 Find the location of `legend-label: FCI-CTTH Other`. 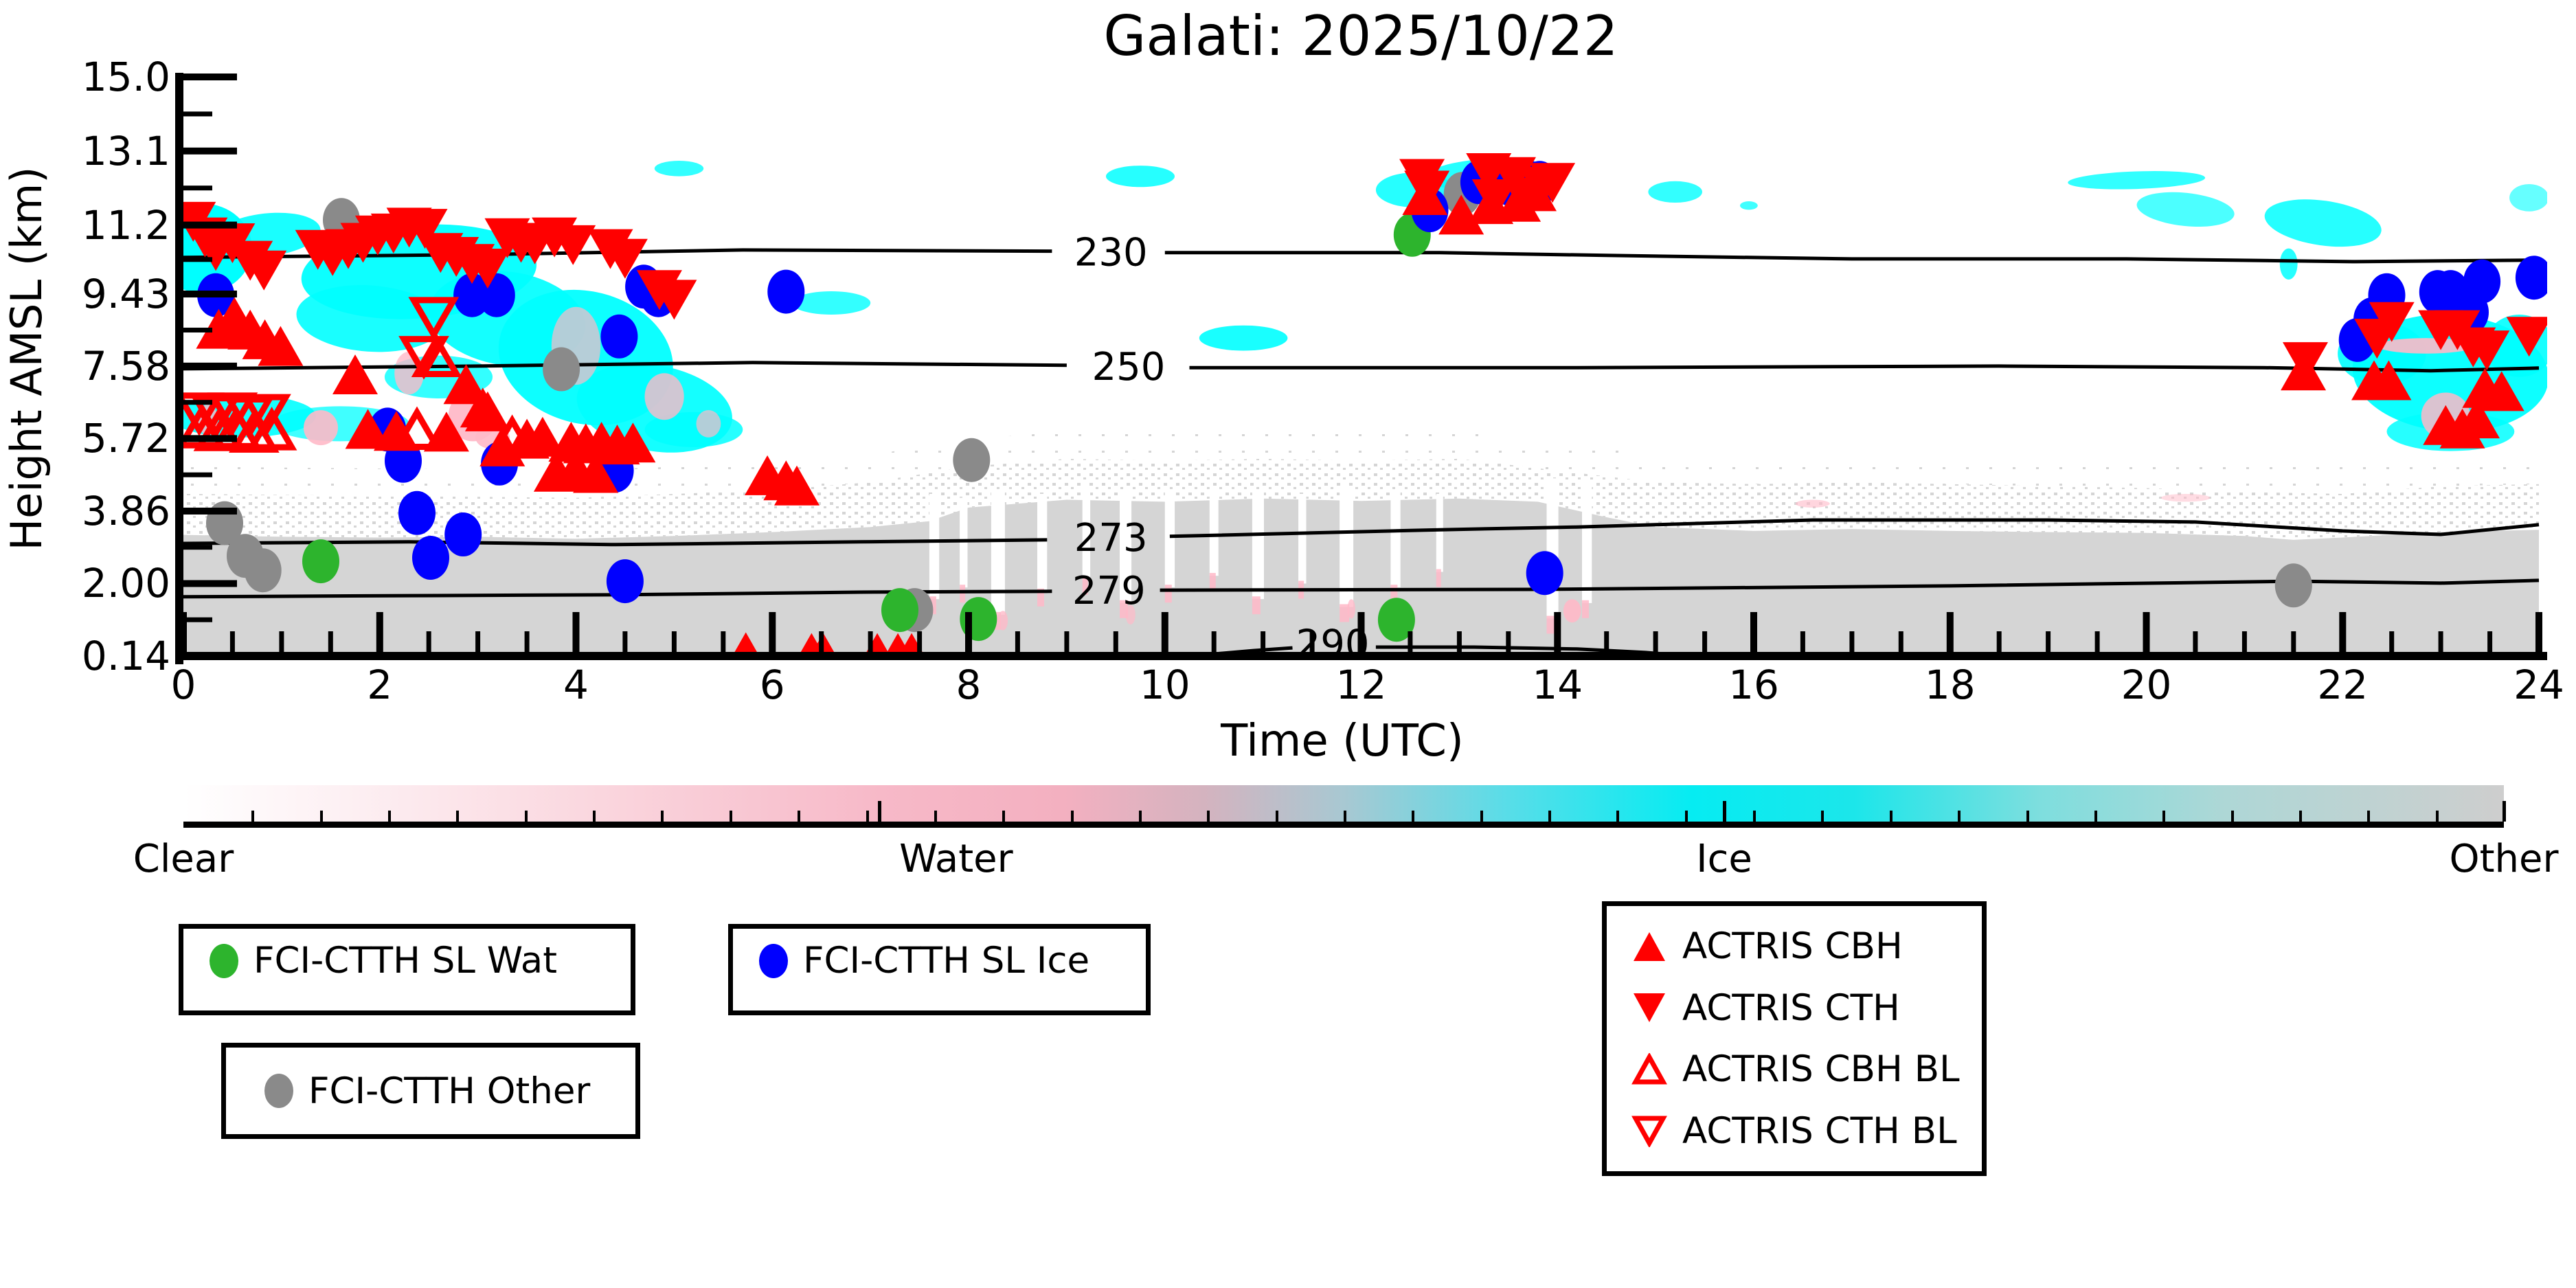

legend-label: FCI-CTTH Other is located at coordinates (449, 1091).